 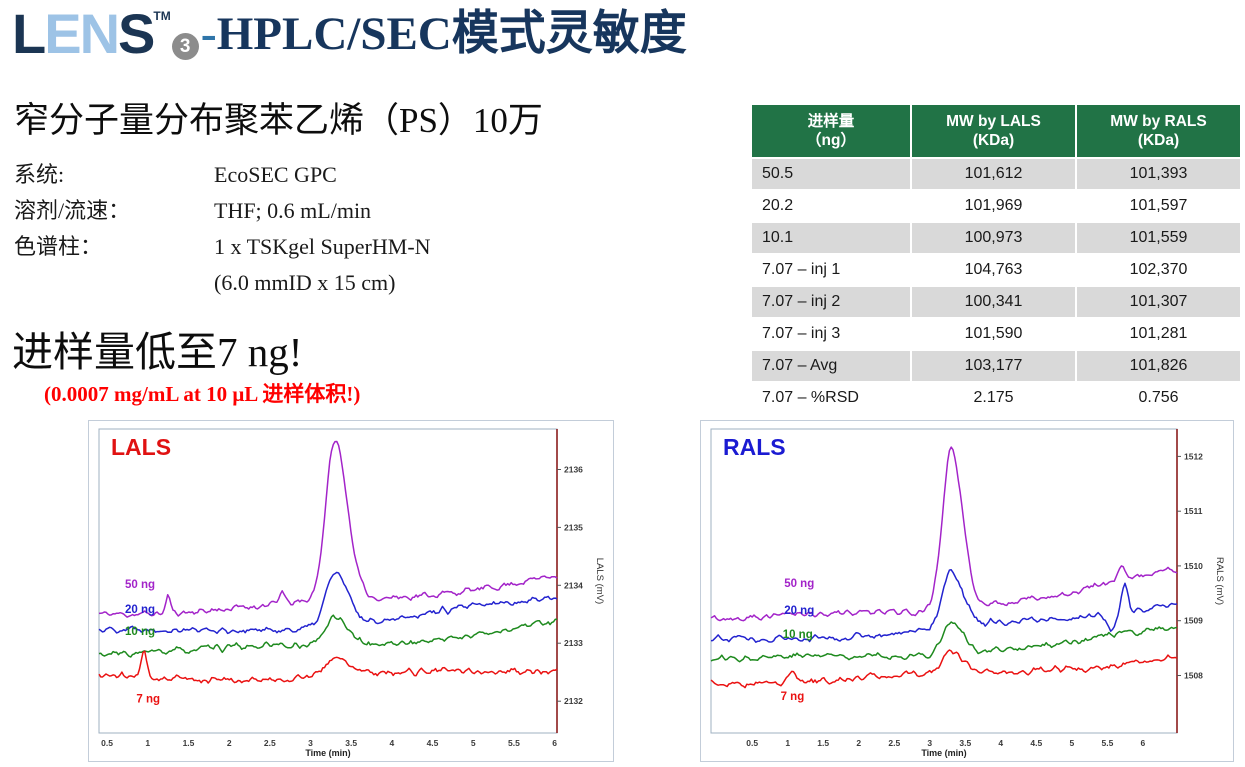 What do you see at coordinates (1219, 581) in the screenshot?
I see `y-axis-title: RALS (mV)` at bounding box center [1219, 581].